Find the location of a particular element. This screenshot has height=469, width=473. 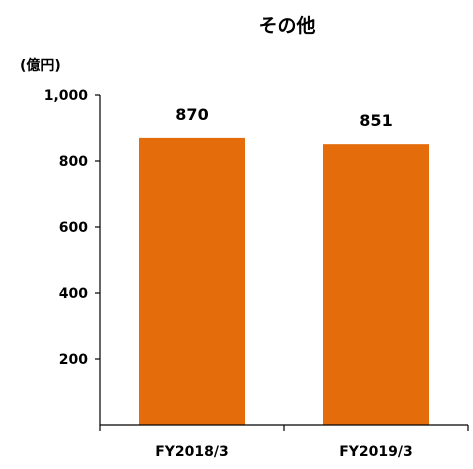

x-category-label: FY2019/3 is located at coordinates (376, 452).